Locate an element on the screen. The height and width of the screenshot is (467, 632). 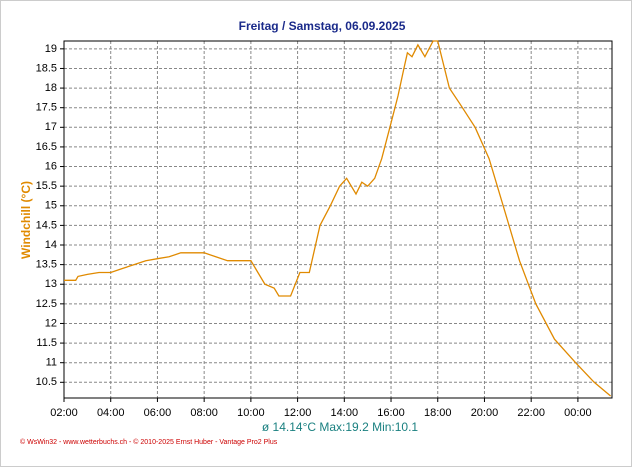
y-tick-label: 15 is located at coordinates (51, 206).